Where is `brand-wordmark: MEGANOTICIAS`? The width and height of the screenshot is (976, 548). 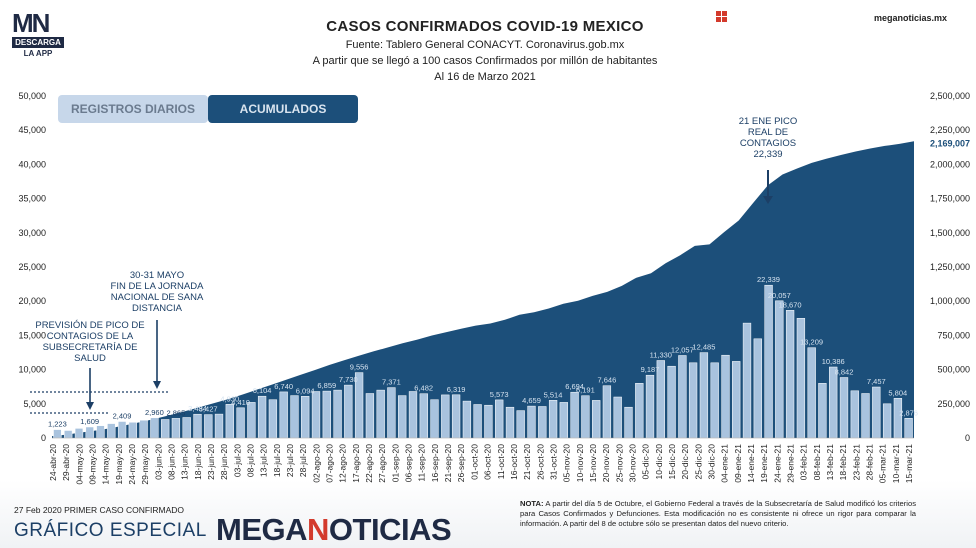
brand-wordmark: MEGANOTICIAS is located at coordinates (334, 529).